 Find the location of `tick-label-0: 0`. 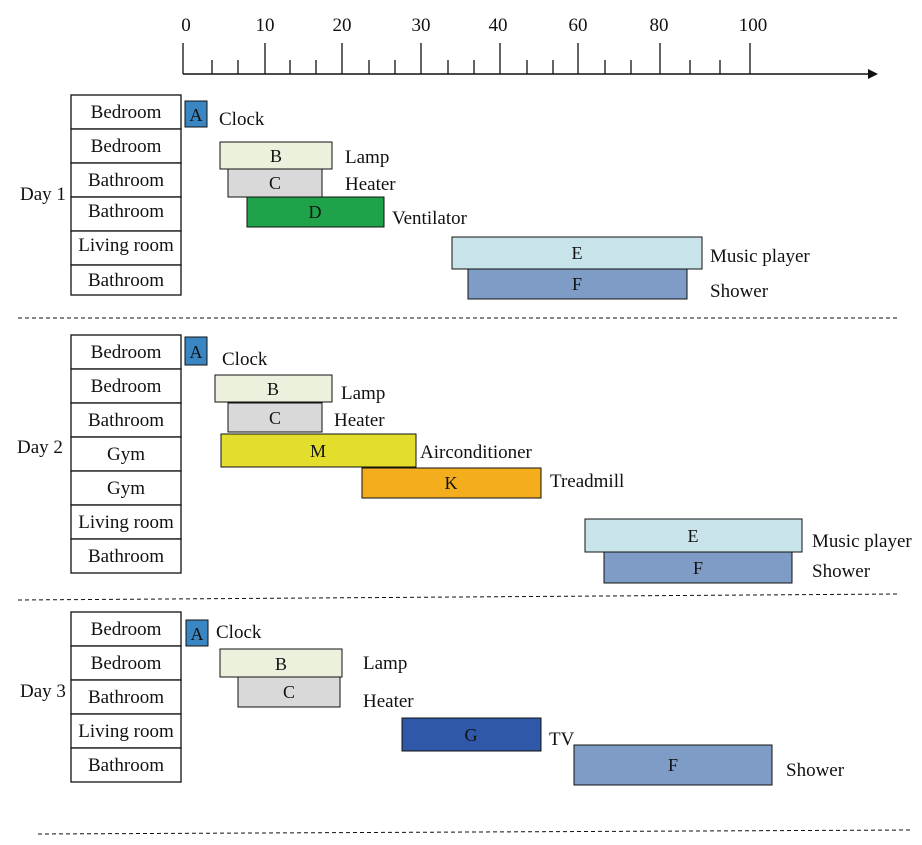

tick-label-0: 0 is located at coordinates (186, 25).